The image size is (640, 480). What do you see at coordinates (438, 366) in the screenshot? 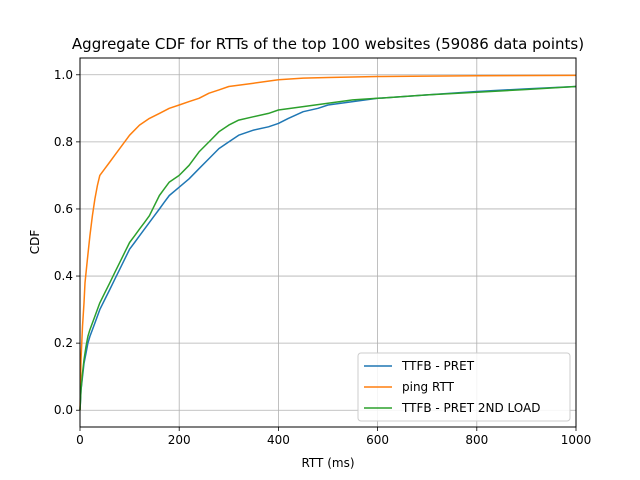
I see `legend-label: TTFB - PRET` at bounding box center [438, 366].